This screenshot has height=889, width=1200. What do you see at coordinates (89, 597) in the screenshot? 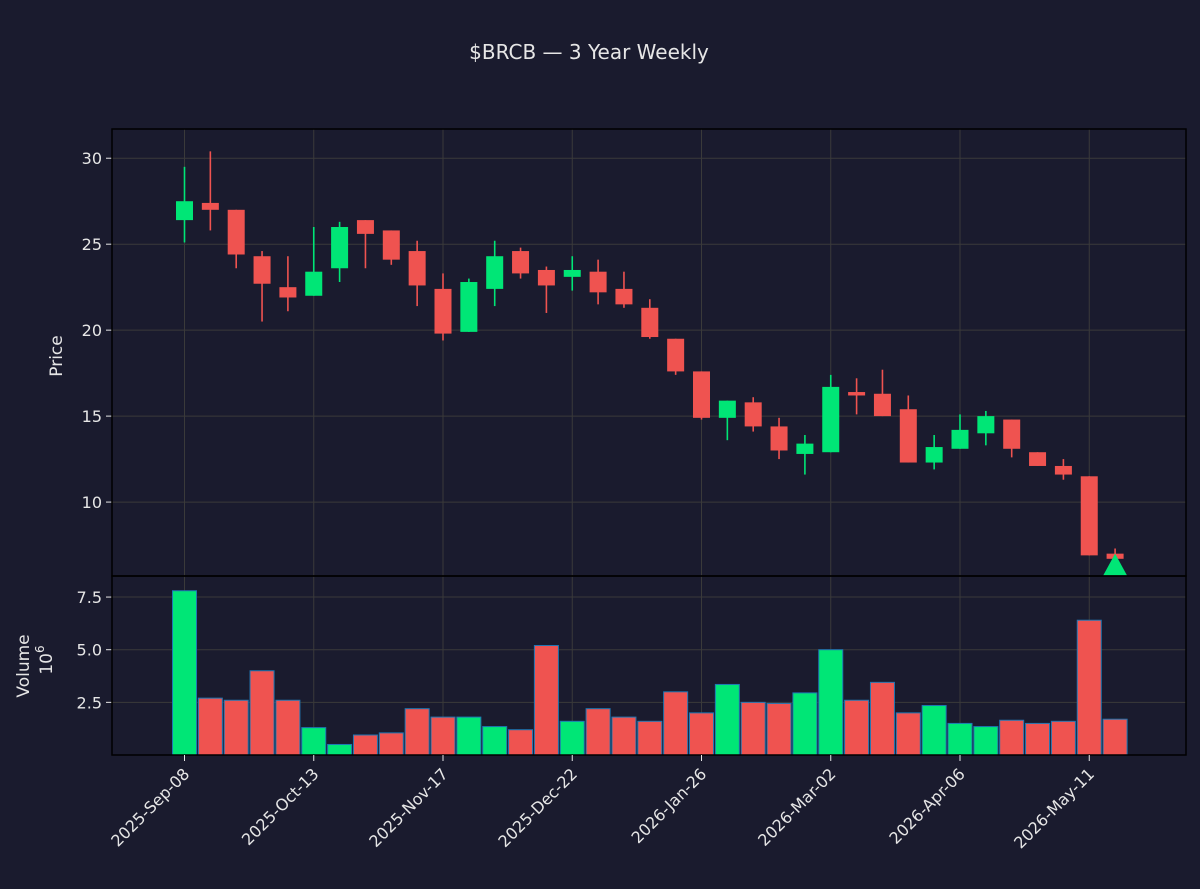
I see `volume-tick-label: 7.5` at bounding box center [89, 597].